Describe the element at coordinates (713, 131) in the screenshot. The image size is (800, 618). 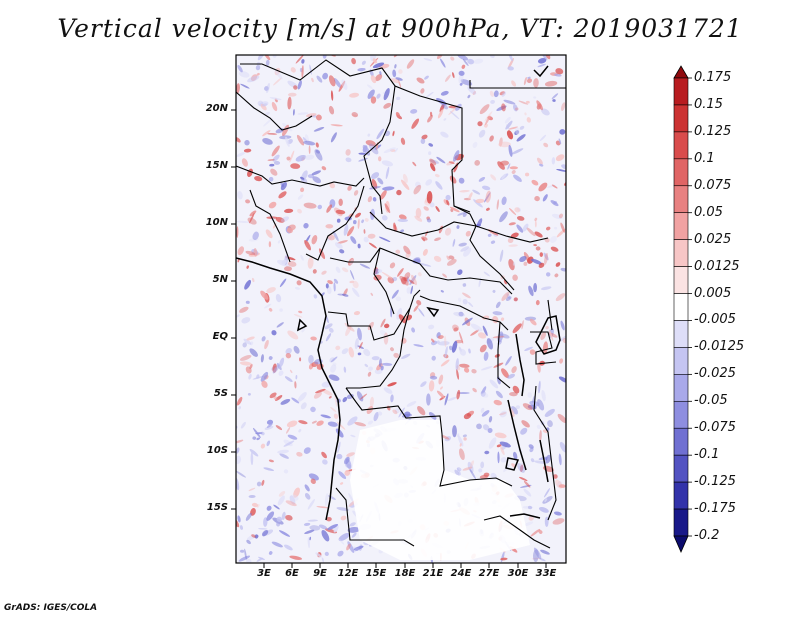
I see `colorbar-label: 0.125` at that location.